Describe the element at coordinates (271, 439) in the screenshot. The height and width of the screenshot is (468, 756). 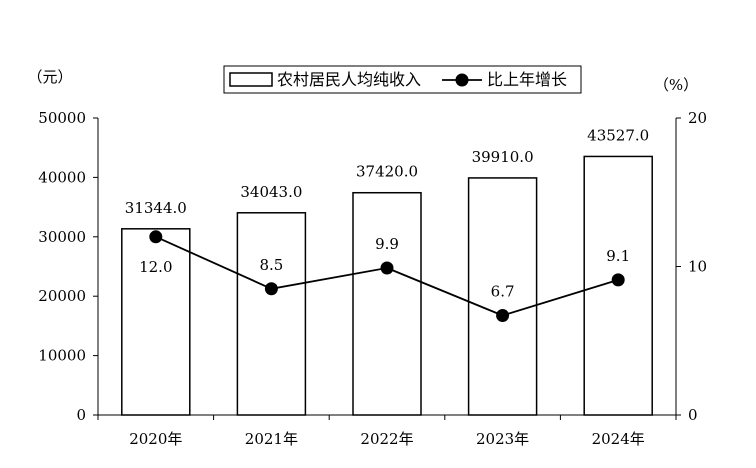
I see `x-tick-label: 2021年` at that location.